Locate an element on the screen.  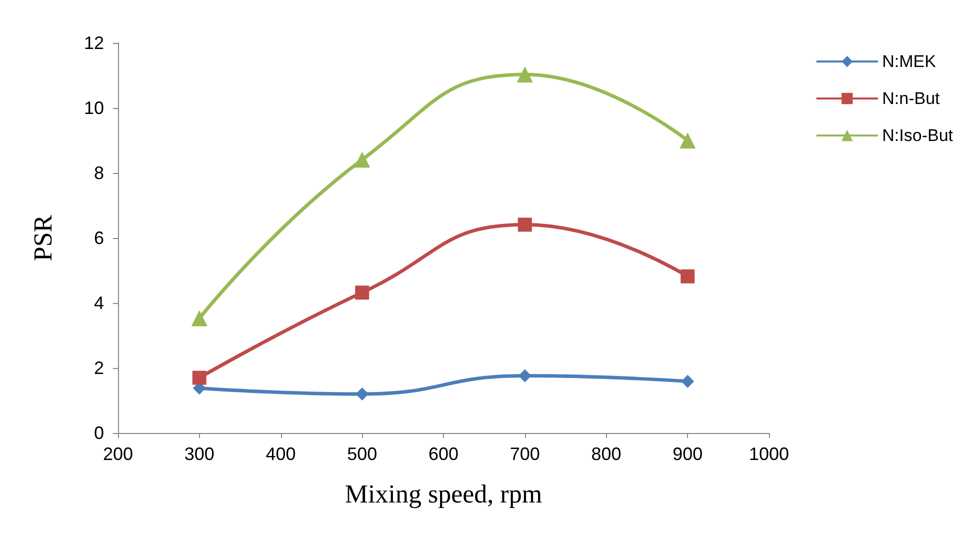
y-tick-label: 0 is located at coordinates (99, 433).